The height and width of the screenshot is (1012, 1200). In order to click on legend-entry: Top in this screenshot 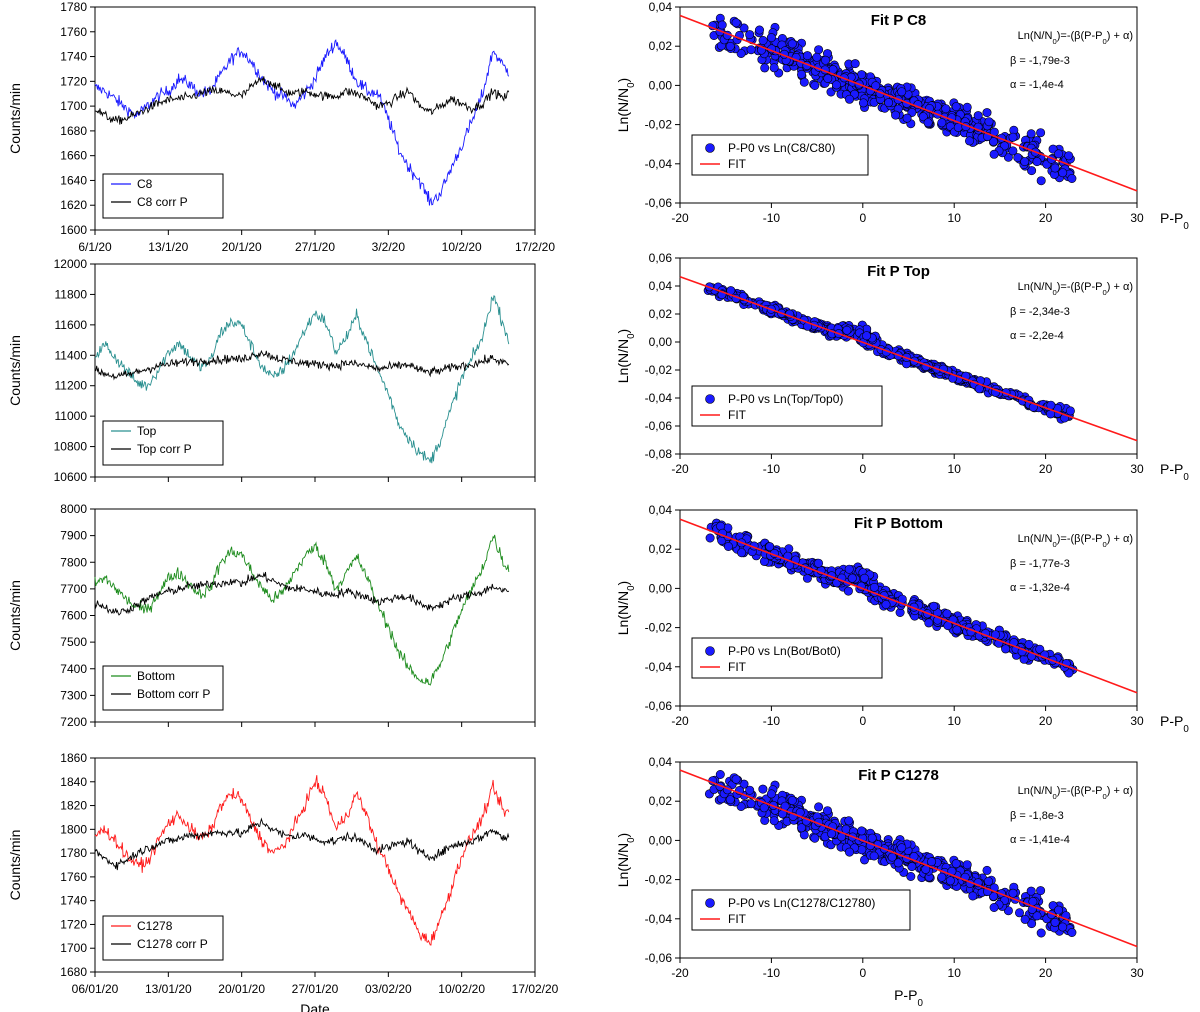, I will do `click(147, 431)`.